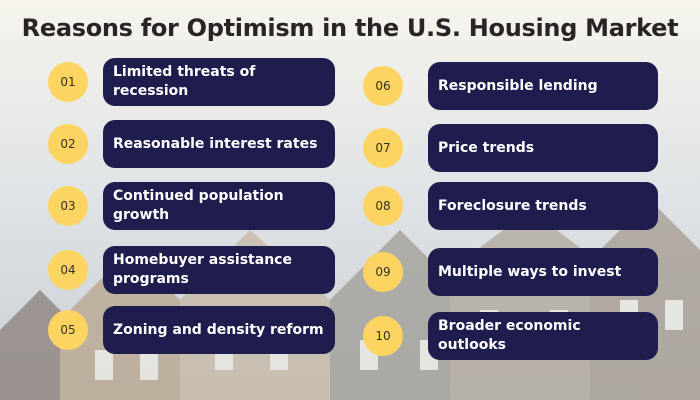 The image size is (700, 400). Describe the element at coordinates (68, 206) in the screenshot. I see `item-number: 03` at that location.